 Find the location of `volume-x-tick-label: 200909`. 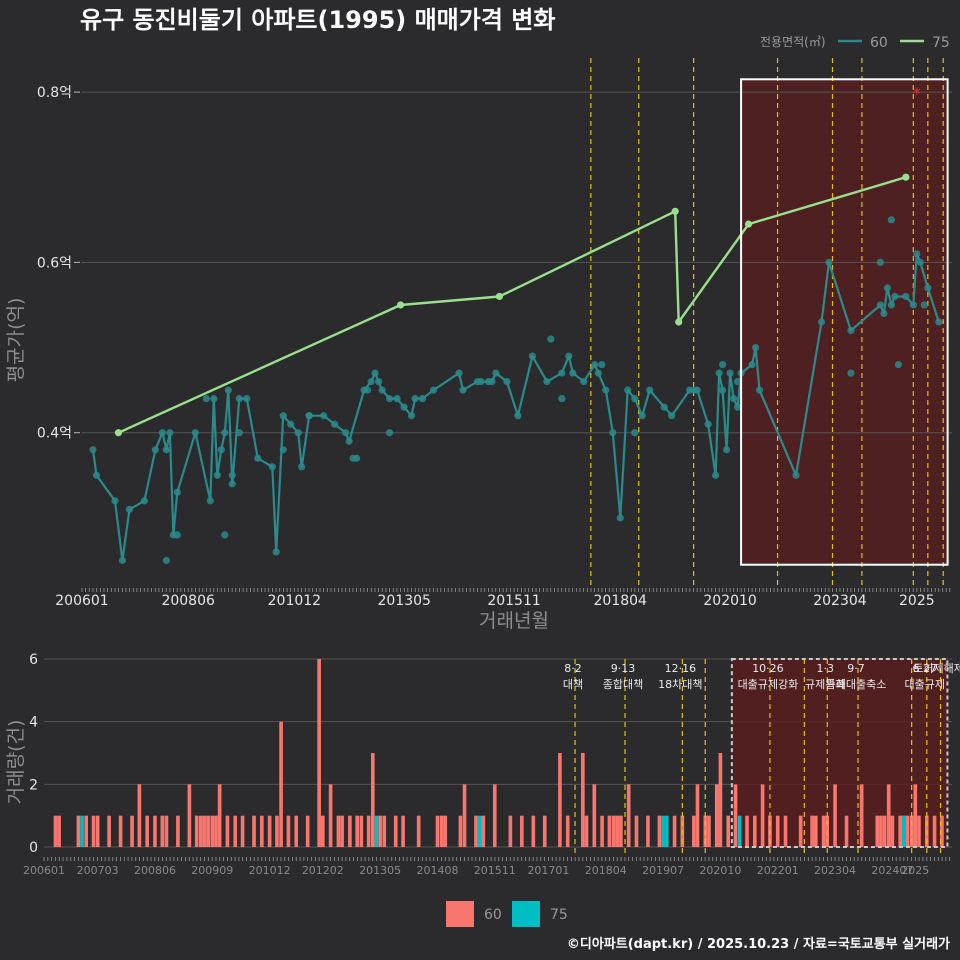

volume-x-tick-label: 200909 is located at coordinates (212, 870).